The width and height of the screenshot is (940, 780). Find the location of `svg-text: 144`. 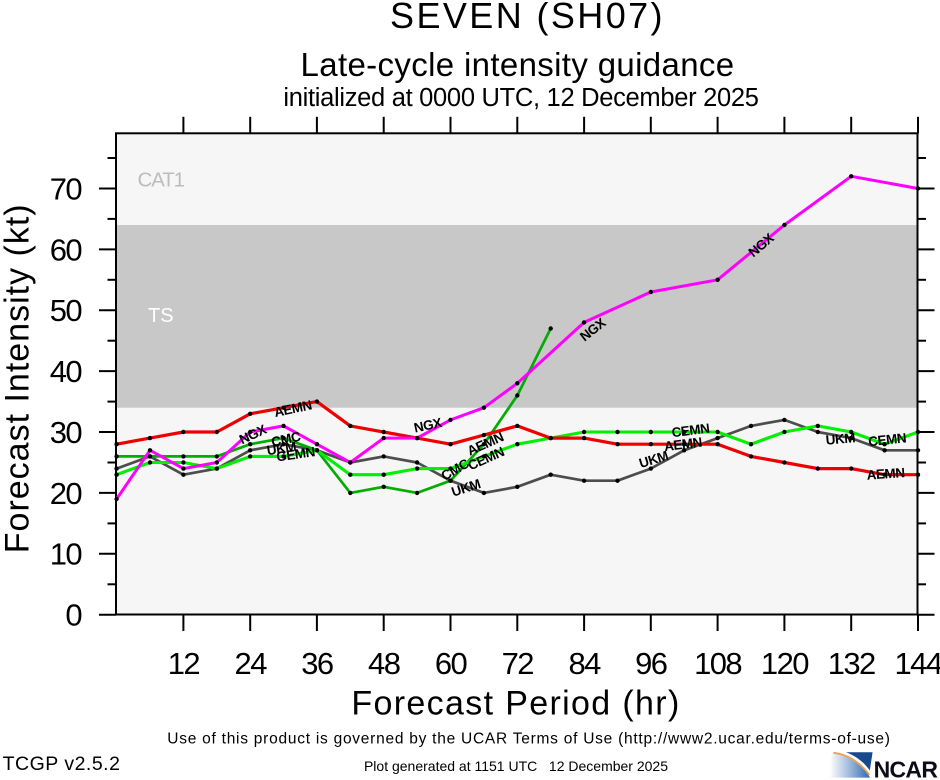

svg-text: 144 is located at coordinates (917, 663).